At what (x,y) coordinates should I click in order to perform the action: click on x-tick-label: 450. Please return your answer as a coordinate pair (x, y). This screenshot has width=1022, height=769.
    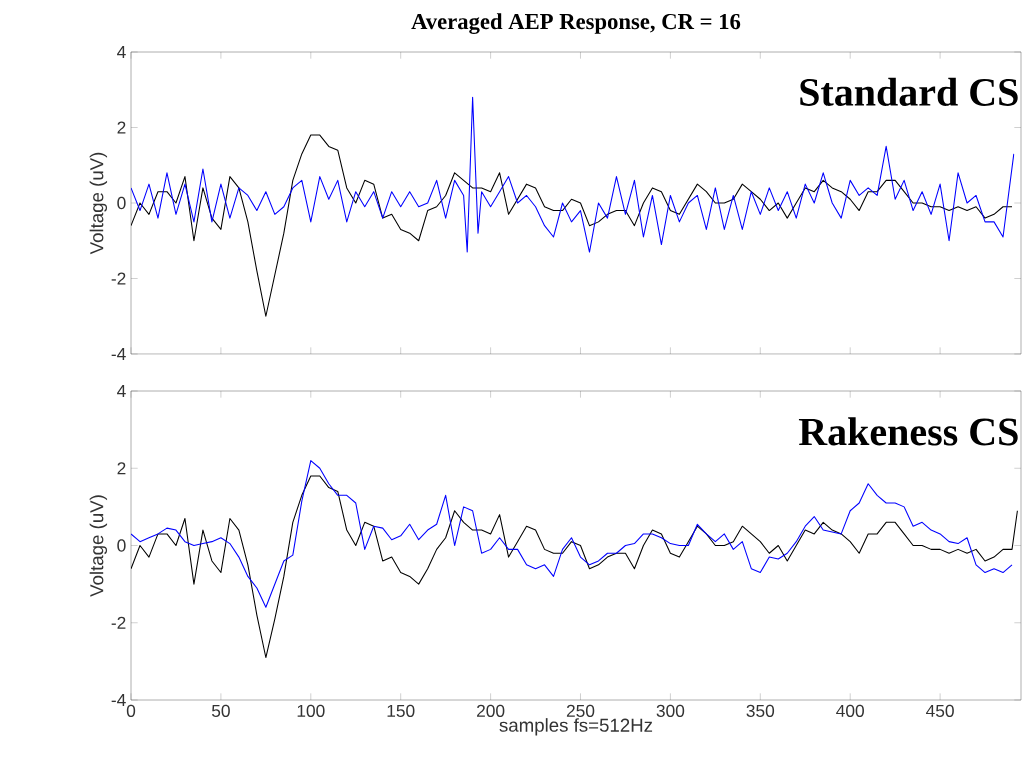
    Looking at the image, I should click on (940, 710).